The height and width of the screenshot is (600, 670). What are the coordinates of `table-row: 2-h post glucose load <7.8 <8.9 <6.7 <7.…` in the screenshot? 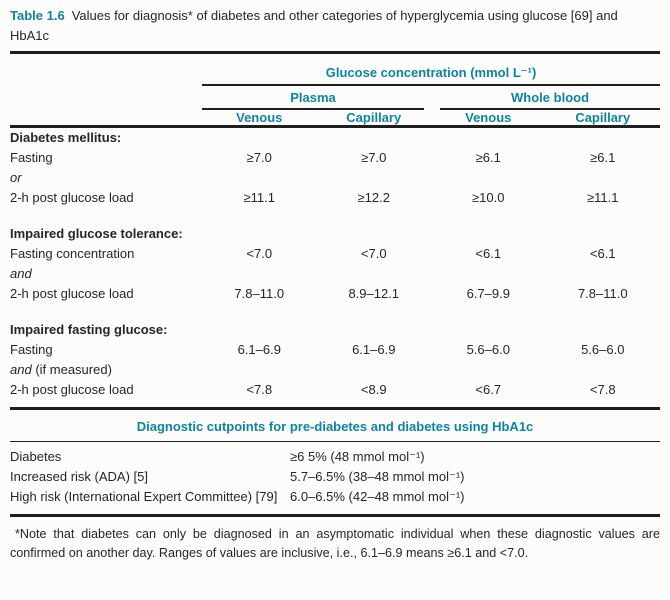 It's located at (335, 393).